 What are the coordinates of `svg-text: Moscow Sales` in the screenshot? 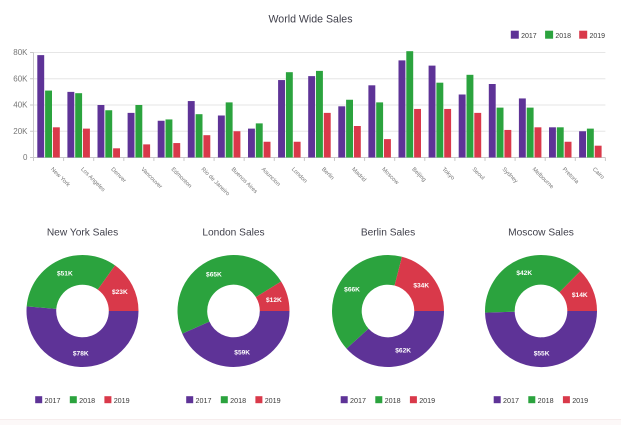 It's located at (541, 232).